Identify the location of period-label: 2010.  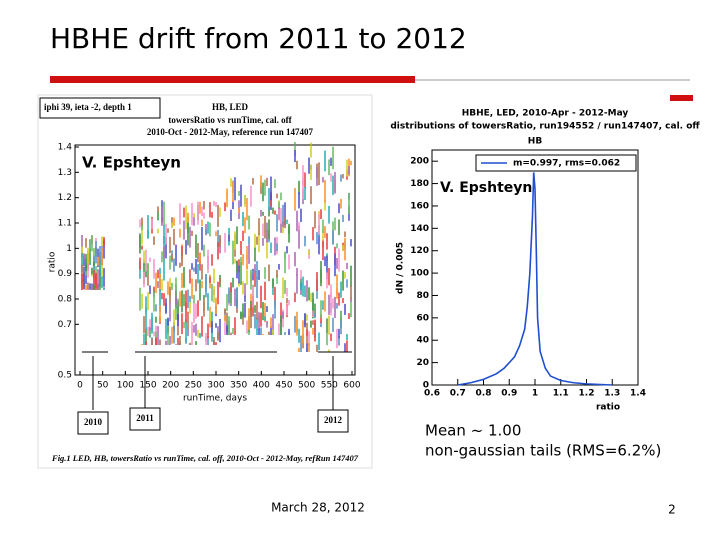
(93, 422).